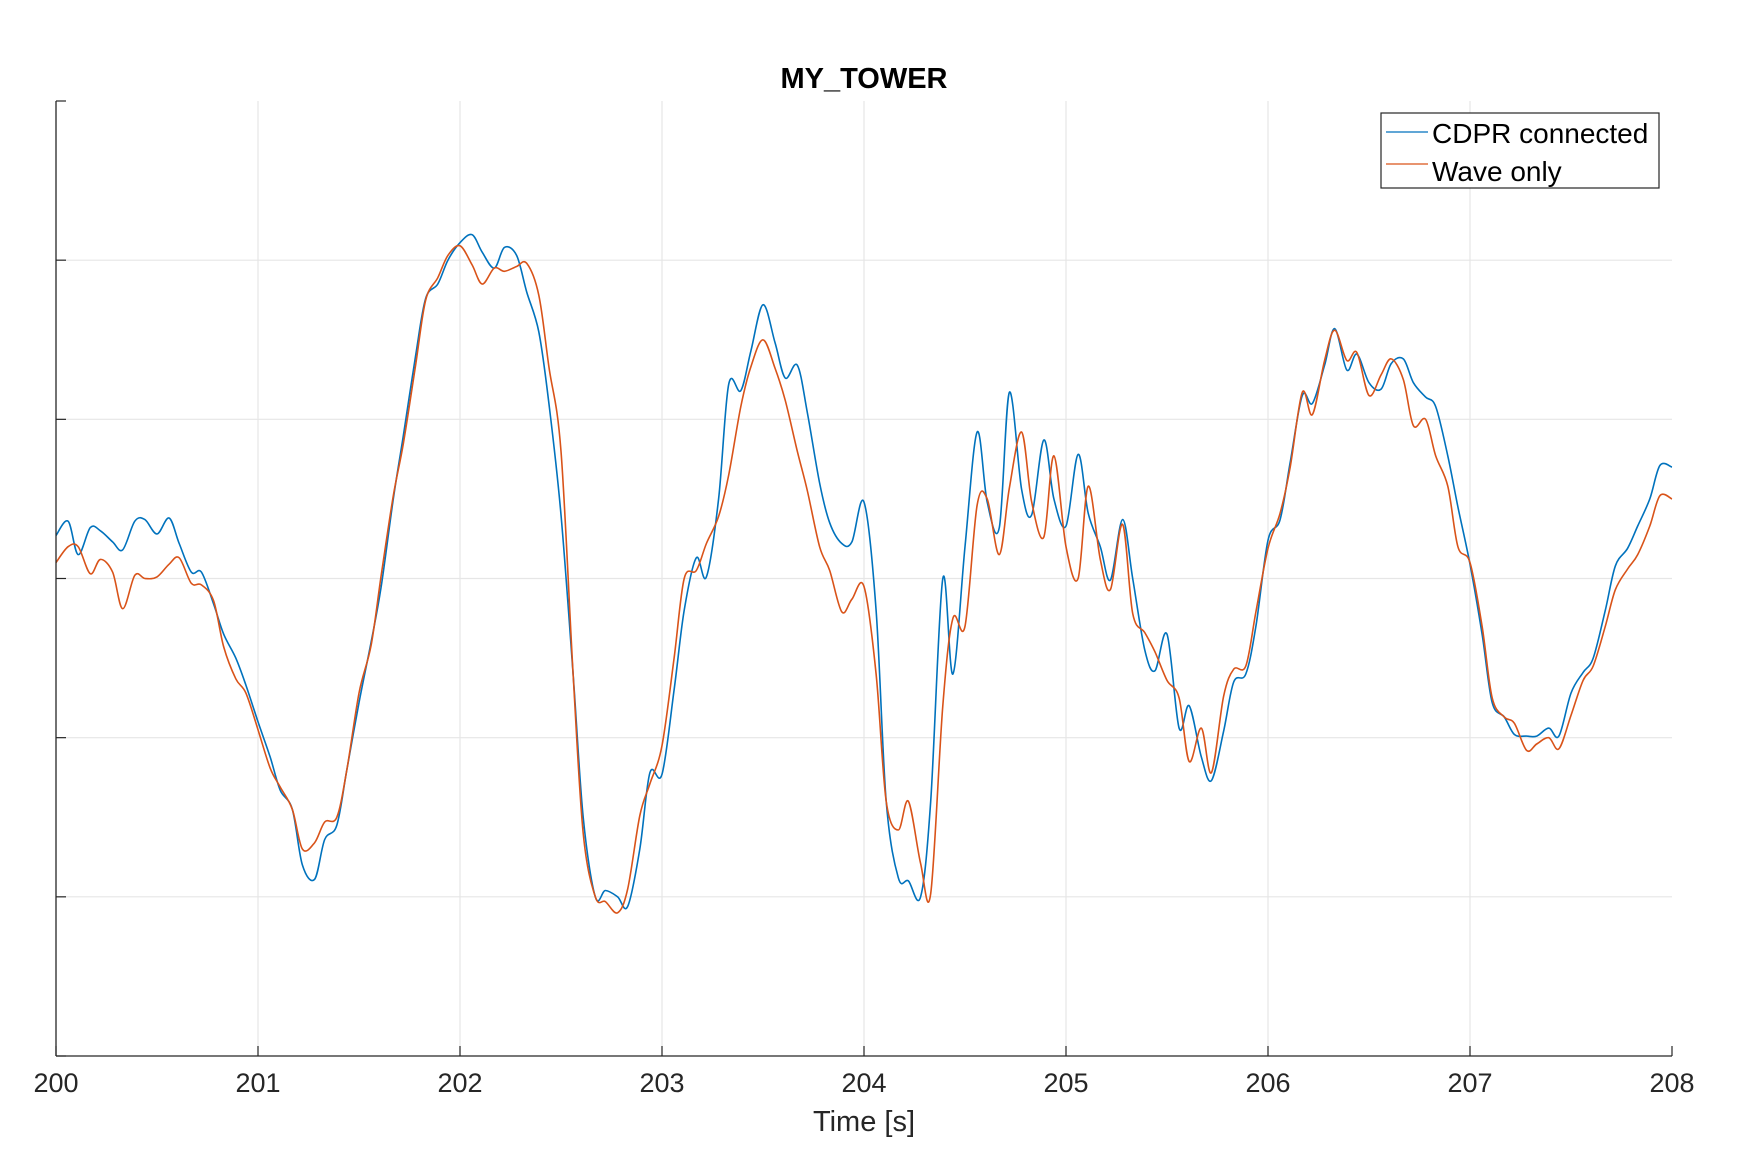  I want to click on x-tick-label: 207, so click(1469, 1083).